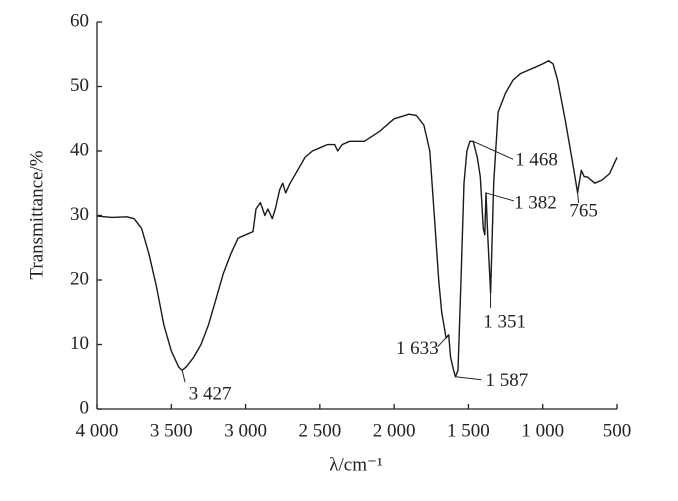 This screenshot has height=501, width=678. I want to click on x-axis-label: λ/cm⁻¹, so click(356, 464).